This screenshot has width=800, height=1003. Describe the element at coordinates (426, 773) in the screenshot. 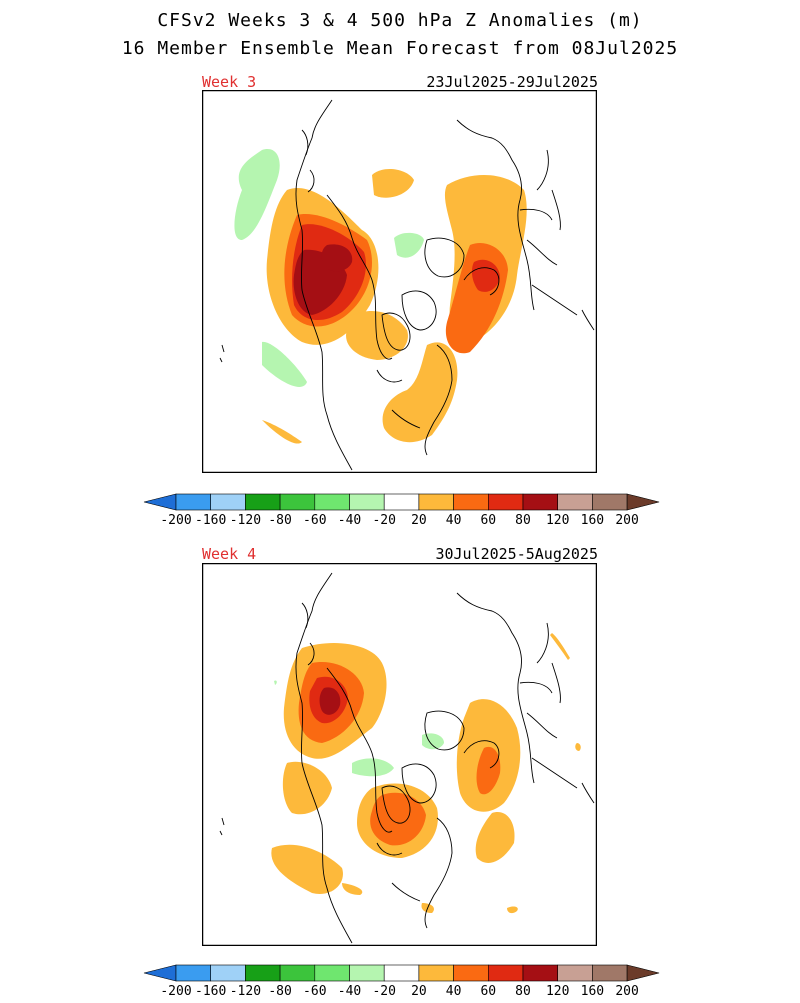

I see `week4-anomaly-fields` at that location.